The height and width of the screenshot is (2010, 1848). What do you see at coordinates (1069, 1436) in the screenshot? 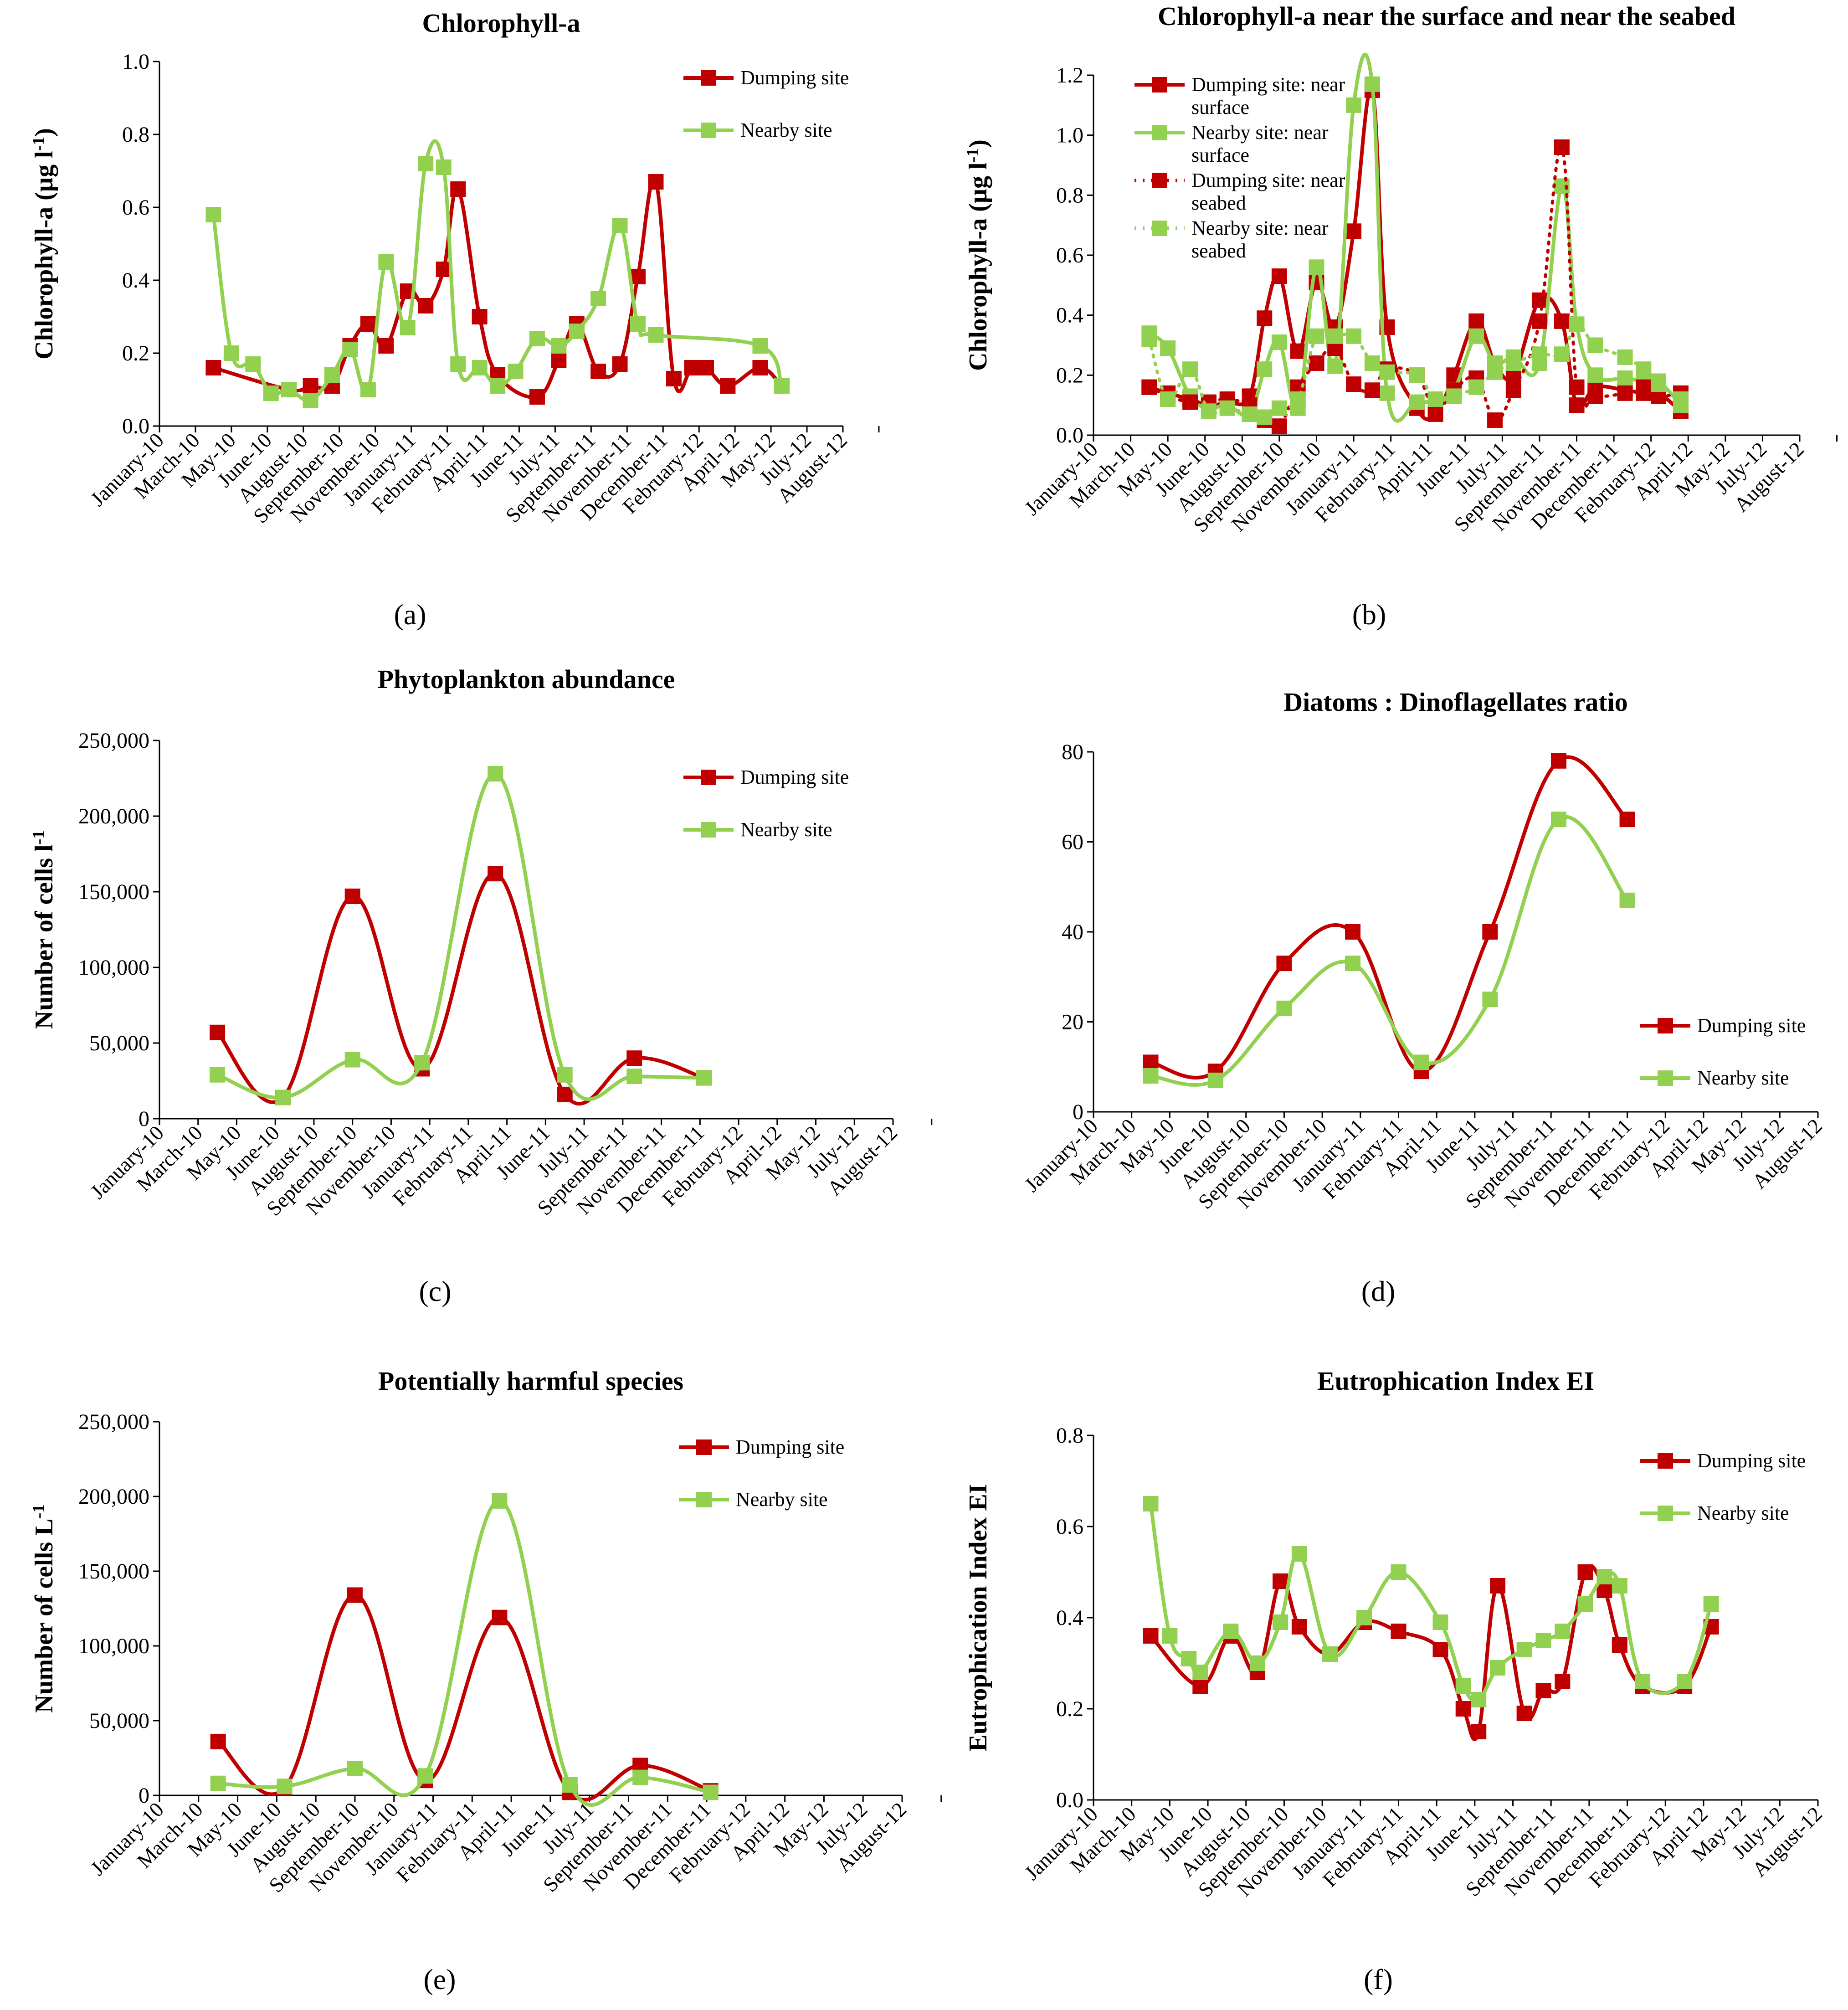
I see `y-tick-label: 0.8` at bounding box center [1069, 1436].